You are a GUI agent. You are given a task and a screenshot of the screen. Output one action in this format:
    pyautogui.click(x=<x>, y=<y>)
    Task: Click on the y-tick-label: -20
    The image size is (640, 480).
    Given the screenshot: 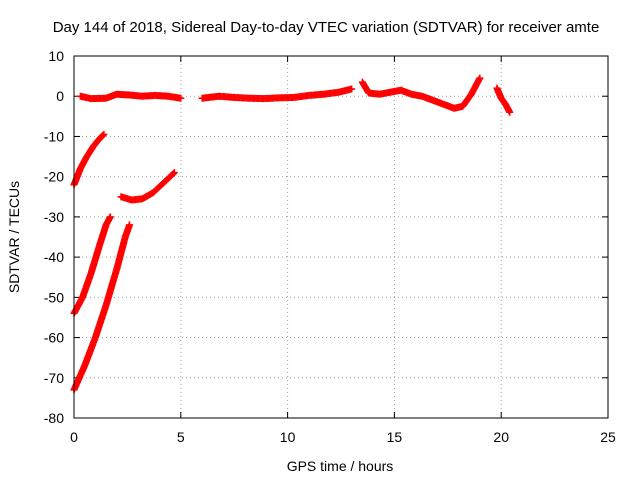 What is the action you would take?
    pyautogui.click(x=54, y=177)
    